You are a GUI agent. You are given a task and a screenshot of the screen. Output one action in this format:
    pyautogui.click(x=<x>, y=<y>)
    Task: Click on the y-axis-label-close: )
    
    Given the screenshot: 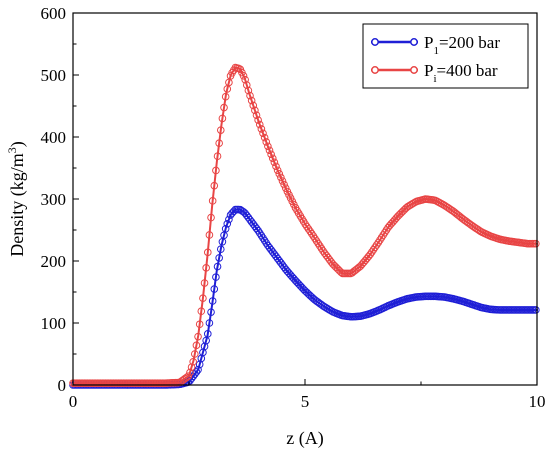 What is the action you would take?
    pyautogui.click(x=17, y=144)
    